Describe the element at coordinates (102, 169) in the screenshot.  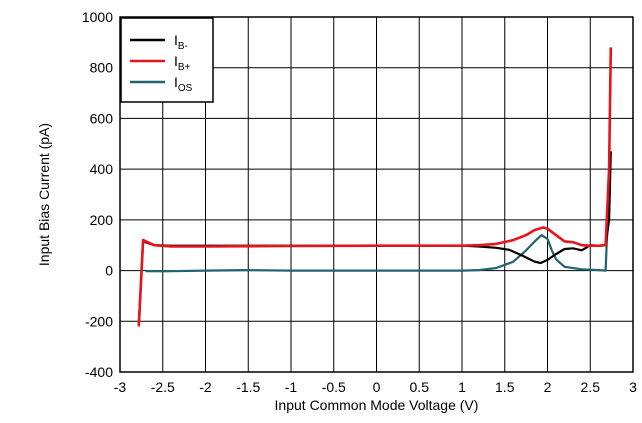
I see `y-tick-label: 400` at that location.